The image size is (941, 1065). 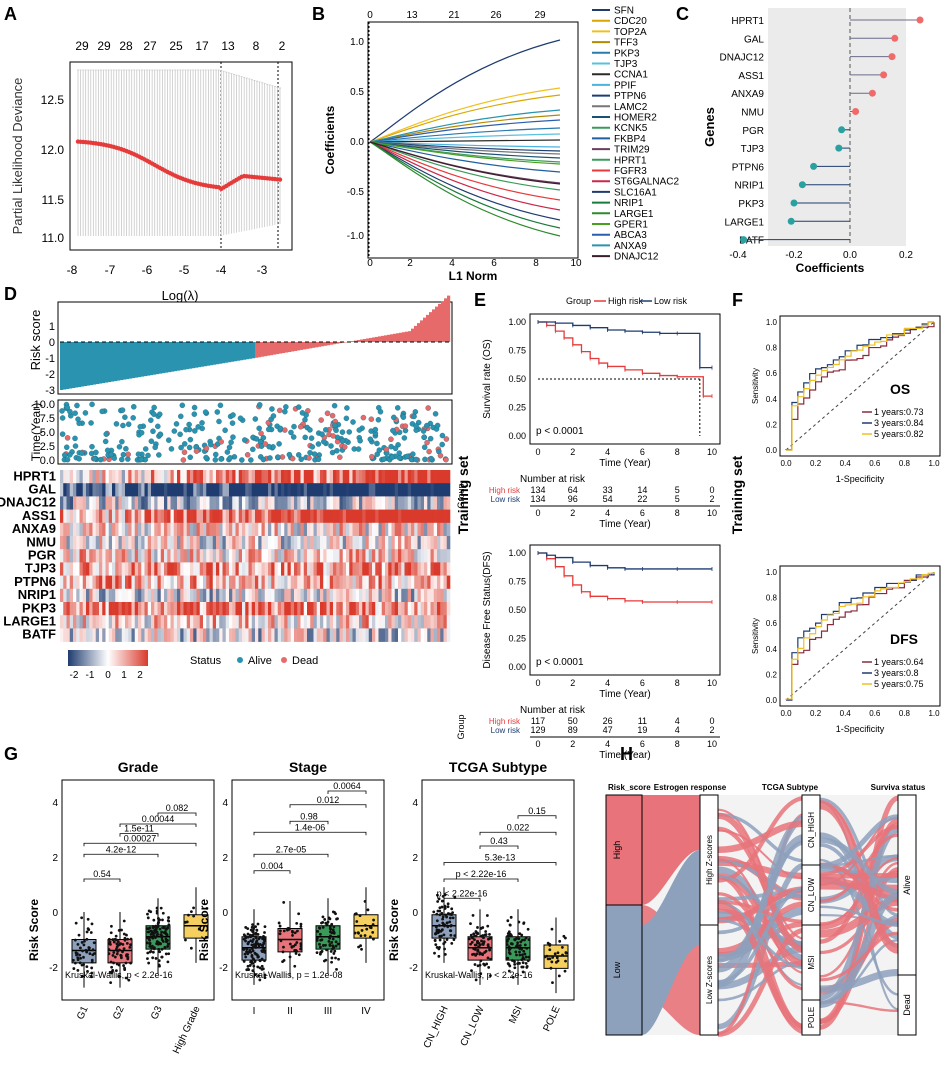 I want to click on panel-f-dfs-ytick: 1.0, so click(x=772, y=572).